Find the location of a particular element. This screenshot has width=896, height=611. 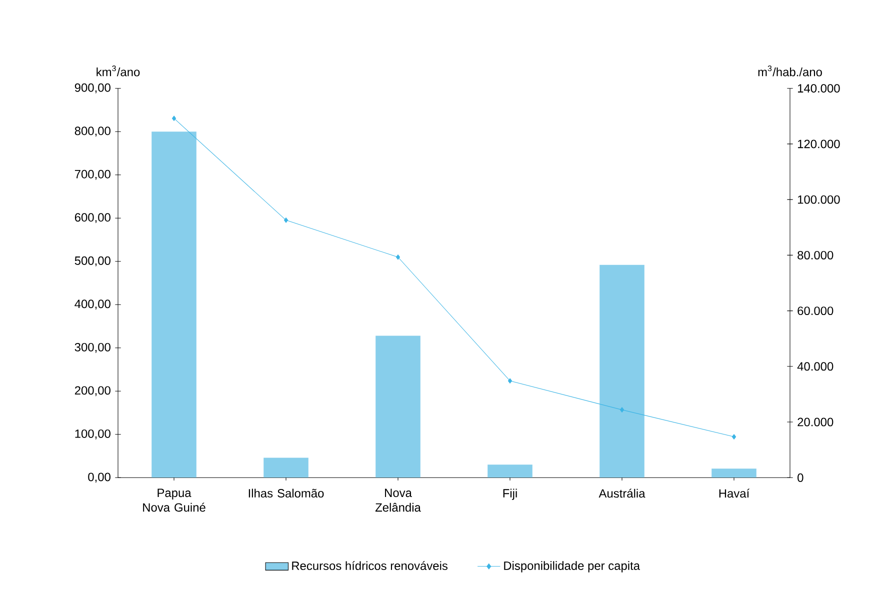

y-tick-label: 100,00 is located at coordinates (92, 435).